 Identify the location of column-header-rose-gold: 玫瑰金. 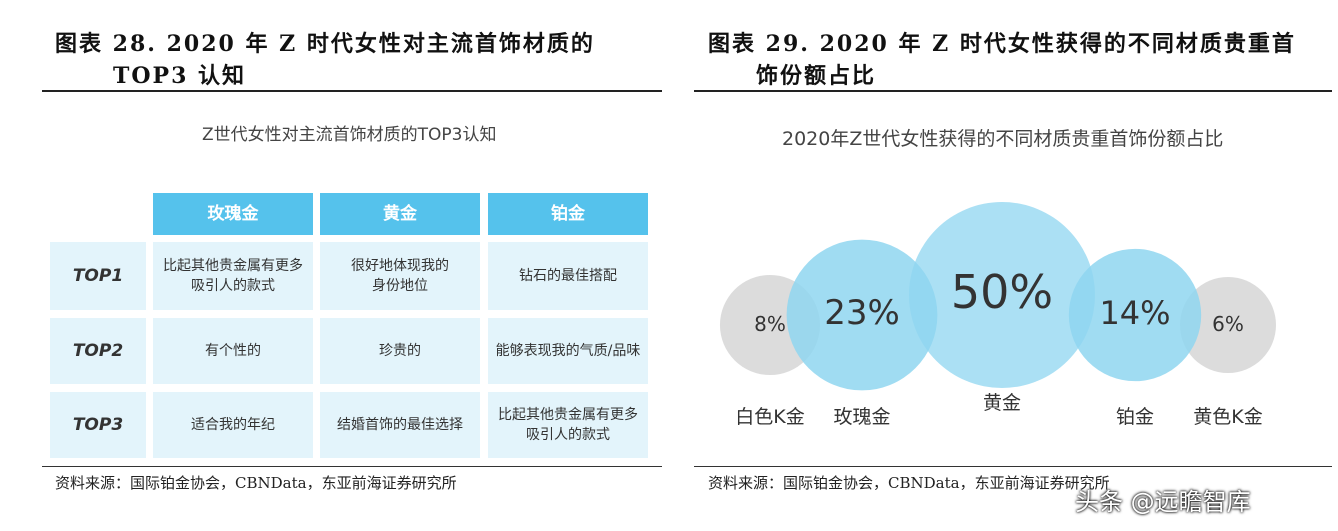
(233, 214).